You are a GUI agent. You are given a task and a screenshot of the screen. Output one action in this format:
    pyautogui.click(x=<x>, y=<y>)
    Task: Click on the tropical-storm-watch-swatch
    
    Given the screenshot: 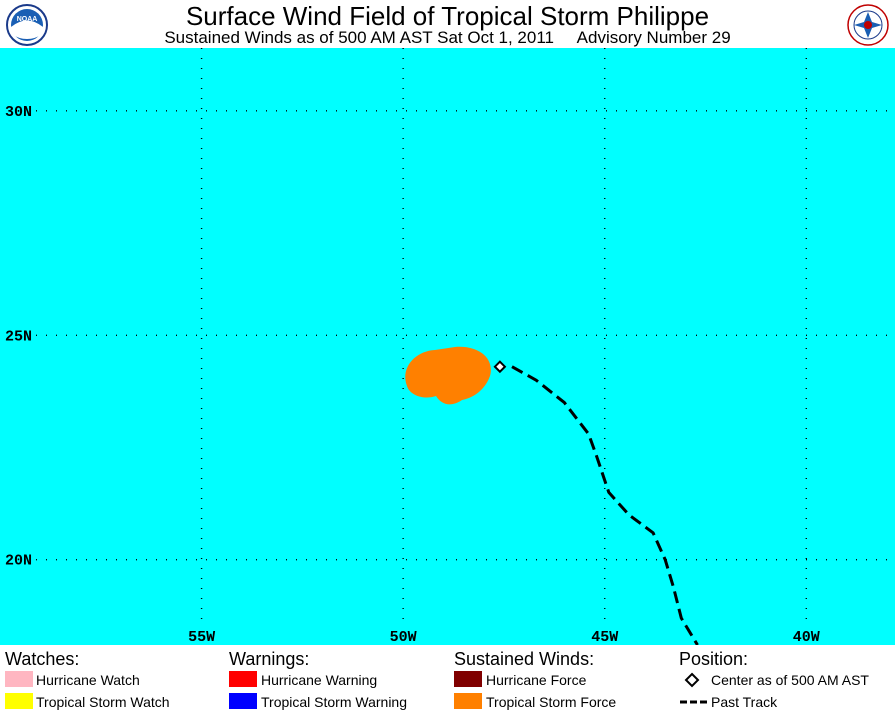 What is the action you would take?
    pyautogui.click(x=19, y=701)
    